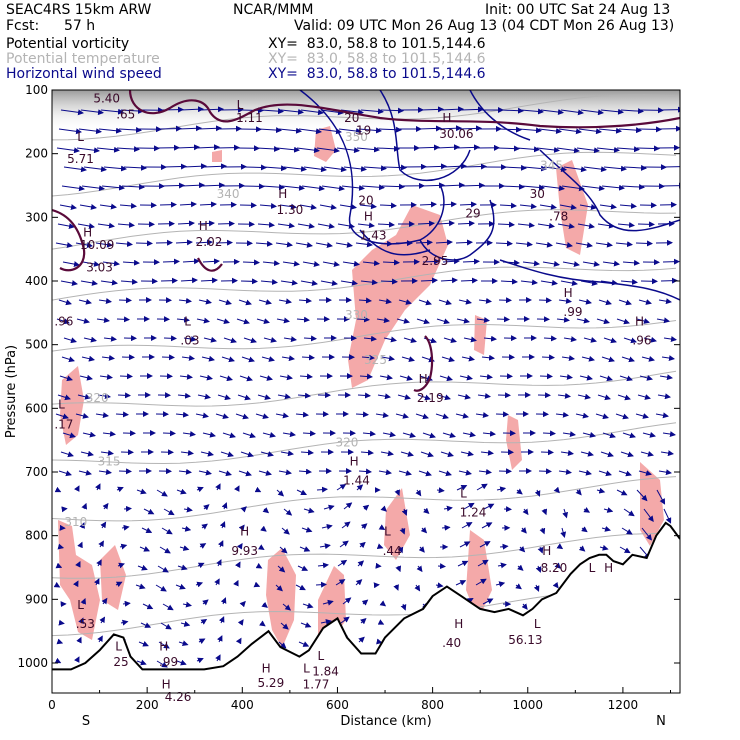 The height and width of the screenshot is (740, 740). What do you see at coordinates (32, 663) in the screenshot?
I see `y-tick-label: 1000` at bounding box center [32, 663].